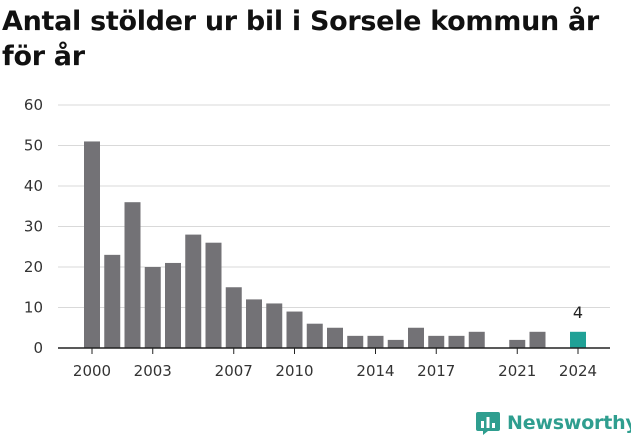 The image size is (631, 439). What do you see at coordinates (152, 307) in the screenshot?
I see `bar-2003` at bounding box center [152, 307].